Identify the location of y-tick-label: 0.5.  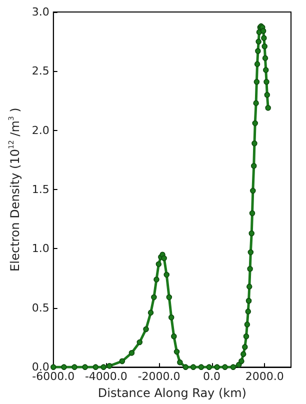
(41, 307).